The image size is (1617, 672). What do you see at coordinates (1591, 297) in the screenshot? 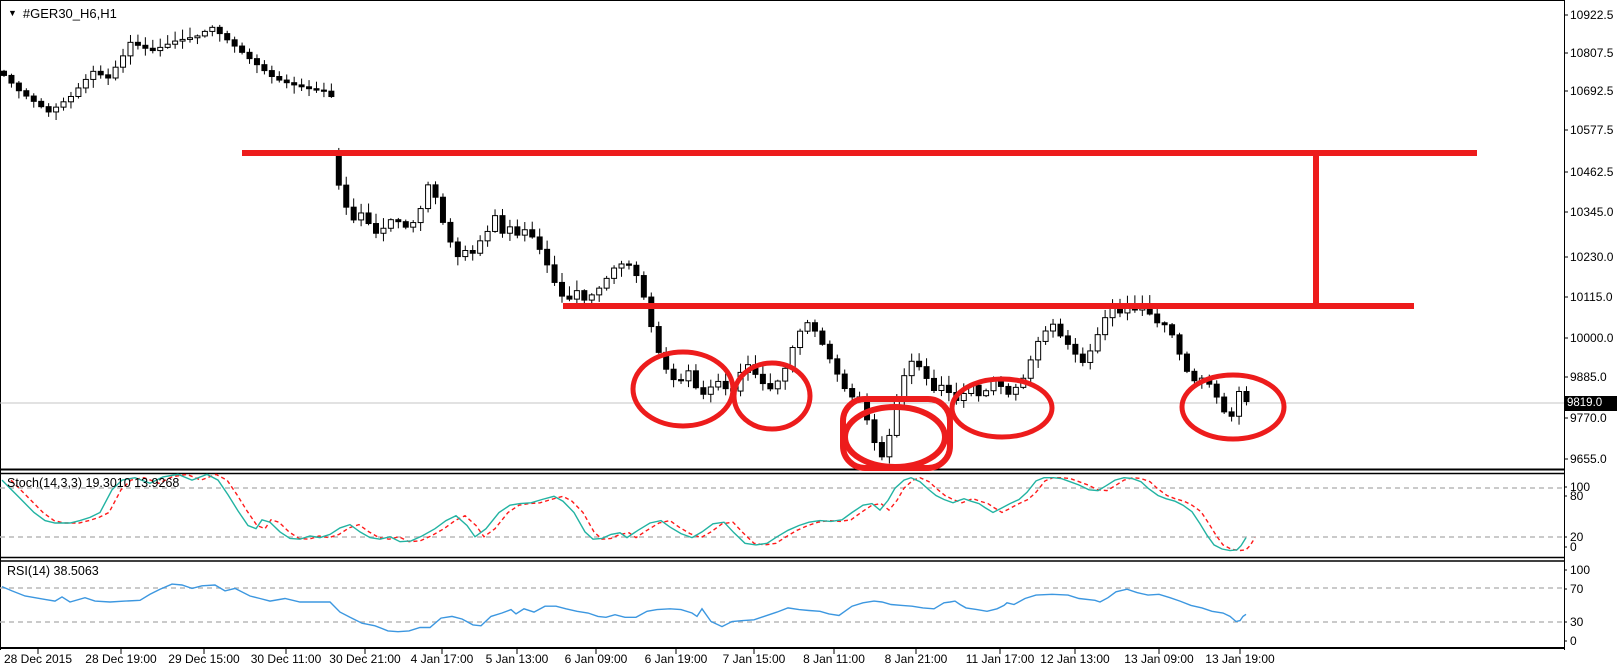
I see `price-axis-label: 10115.0` at bounding box center [1591, 297].